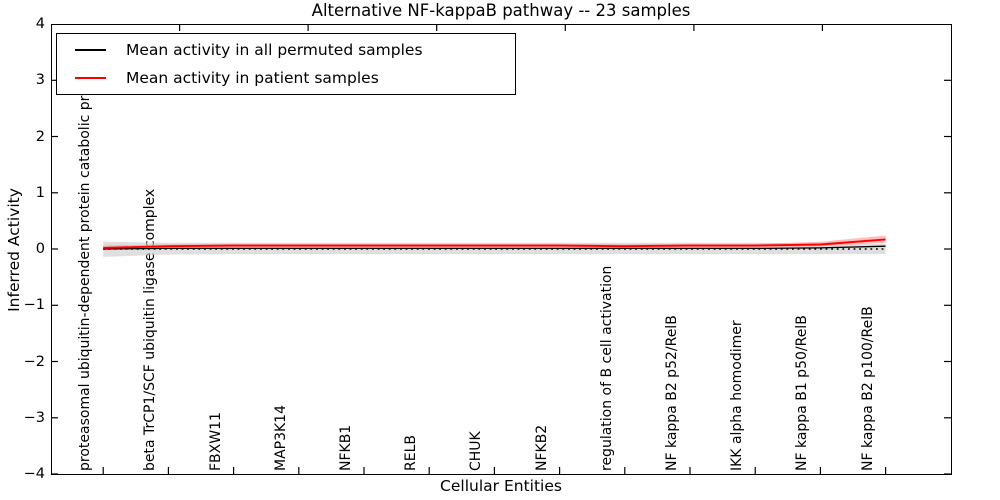 The width and height of the screenshot is (1000, 500). I want to click on y-tick-label: −2, so click(34, 361).